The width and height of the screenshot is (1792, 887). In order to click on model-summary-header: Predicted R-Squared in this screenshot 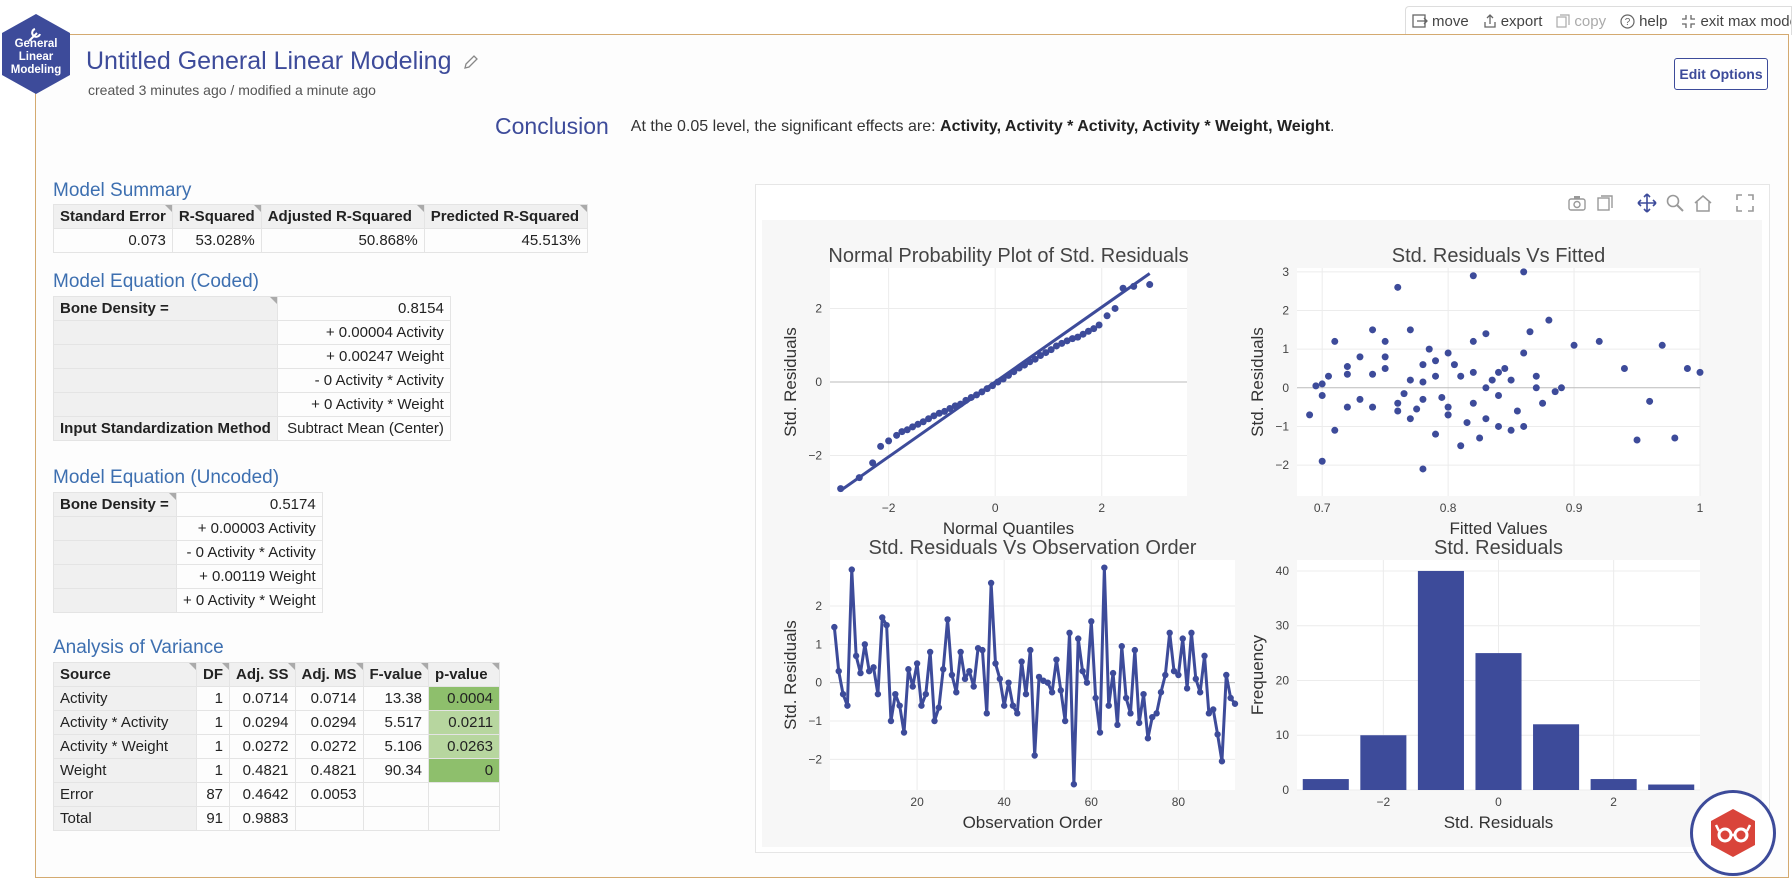, I will do `click(505, 216)`.